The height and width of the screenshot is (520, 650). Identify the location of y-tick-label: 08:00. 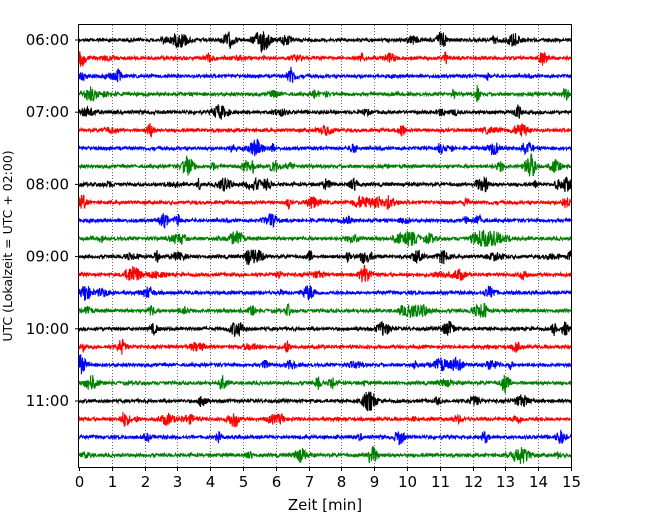
(47, 184).